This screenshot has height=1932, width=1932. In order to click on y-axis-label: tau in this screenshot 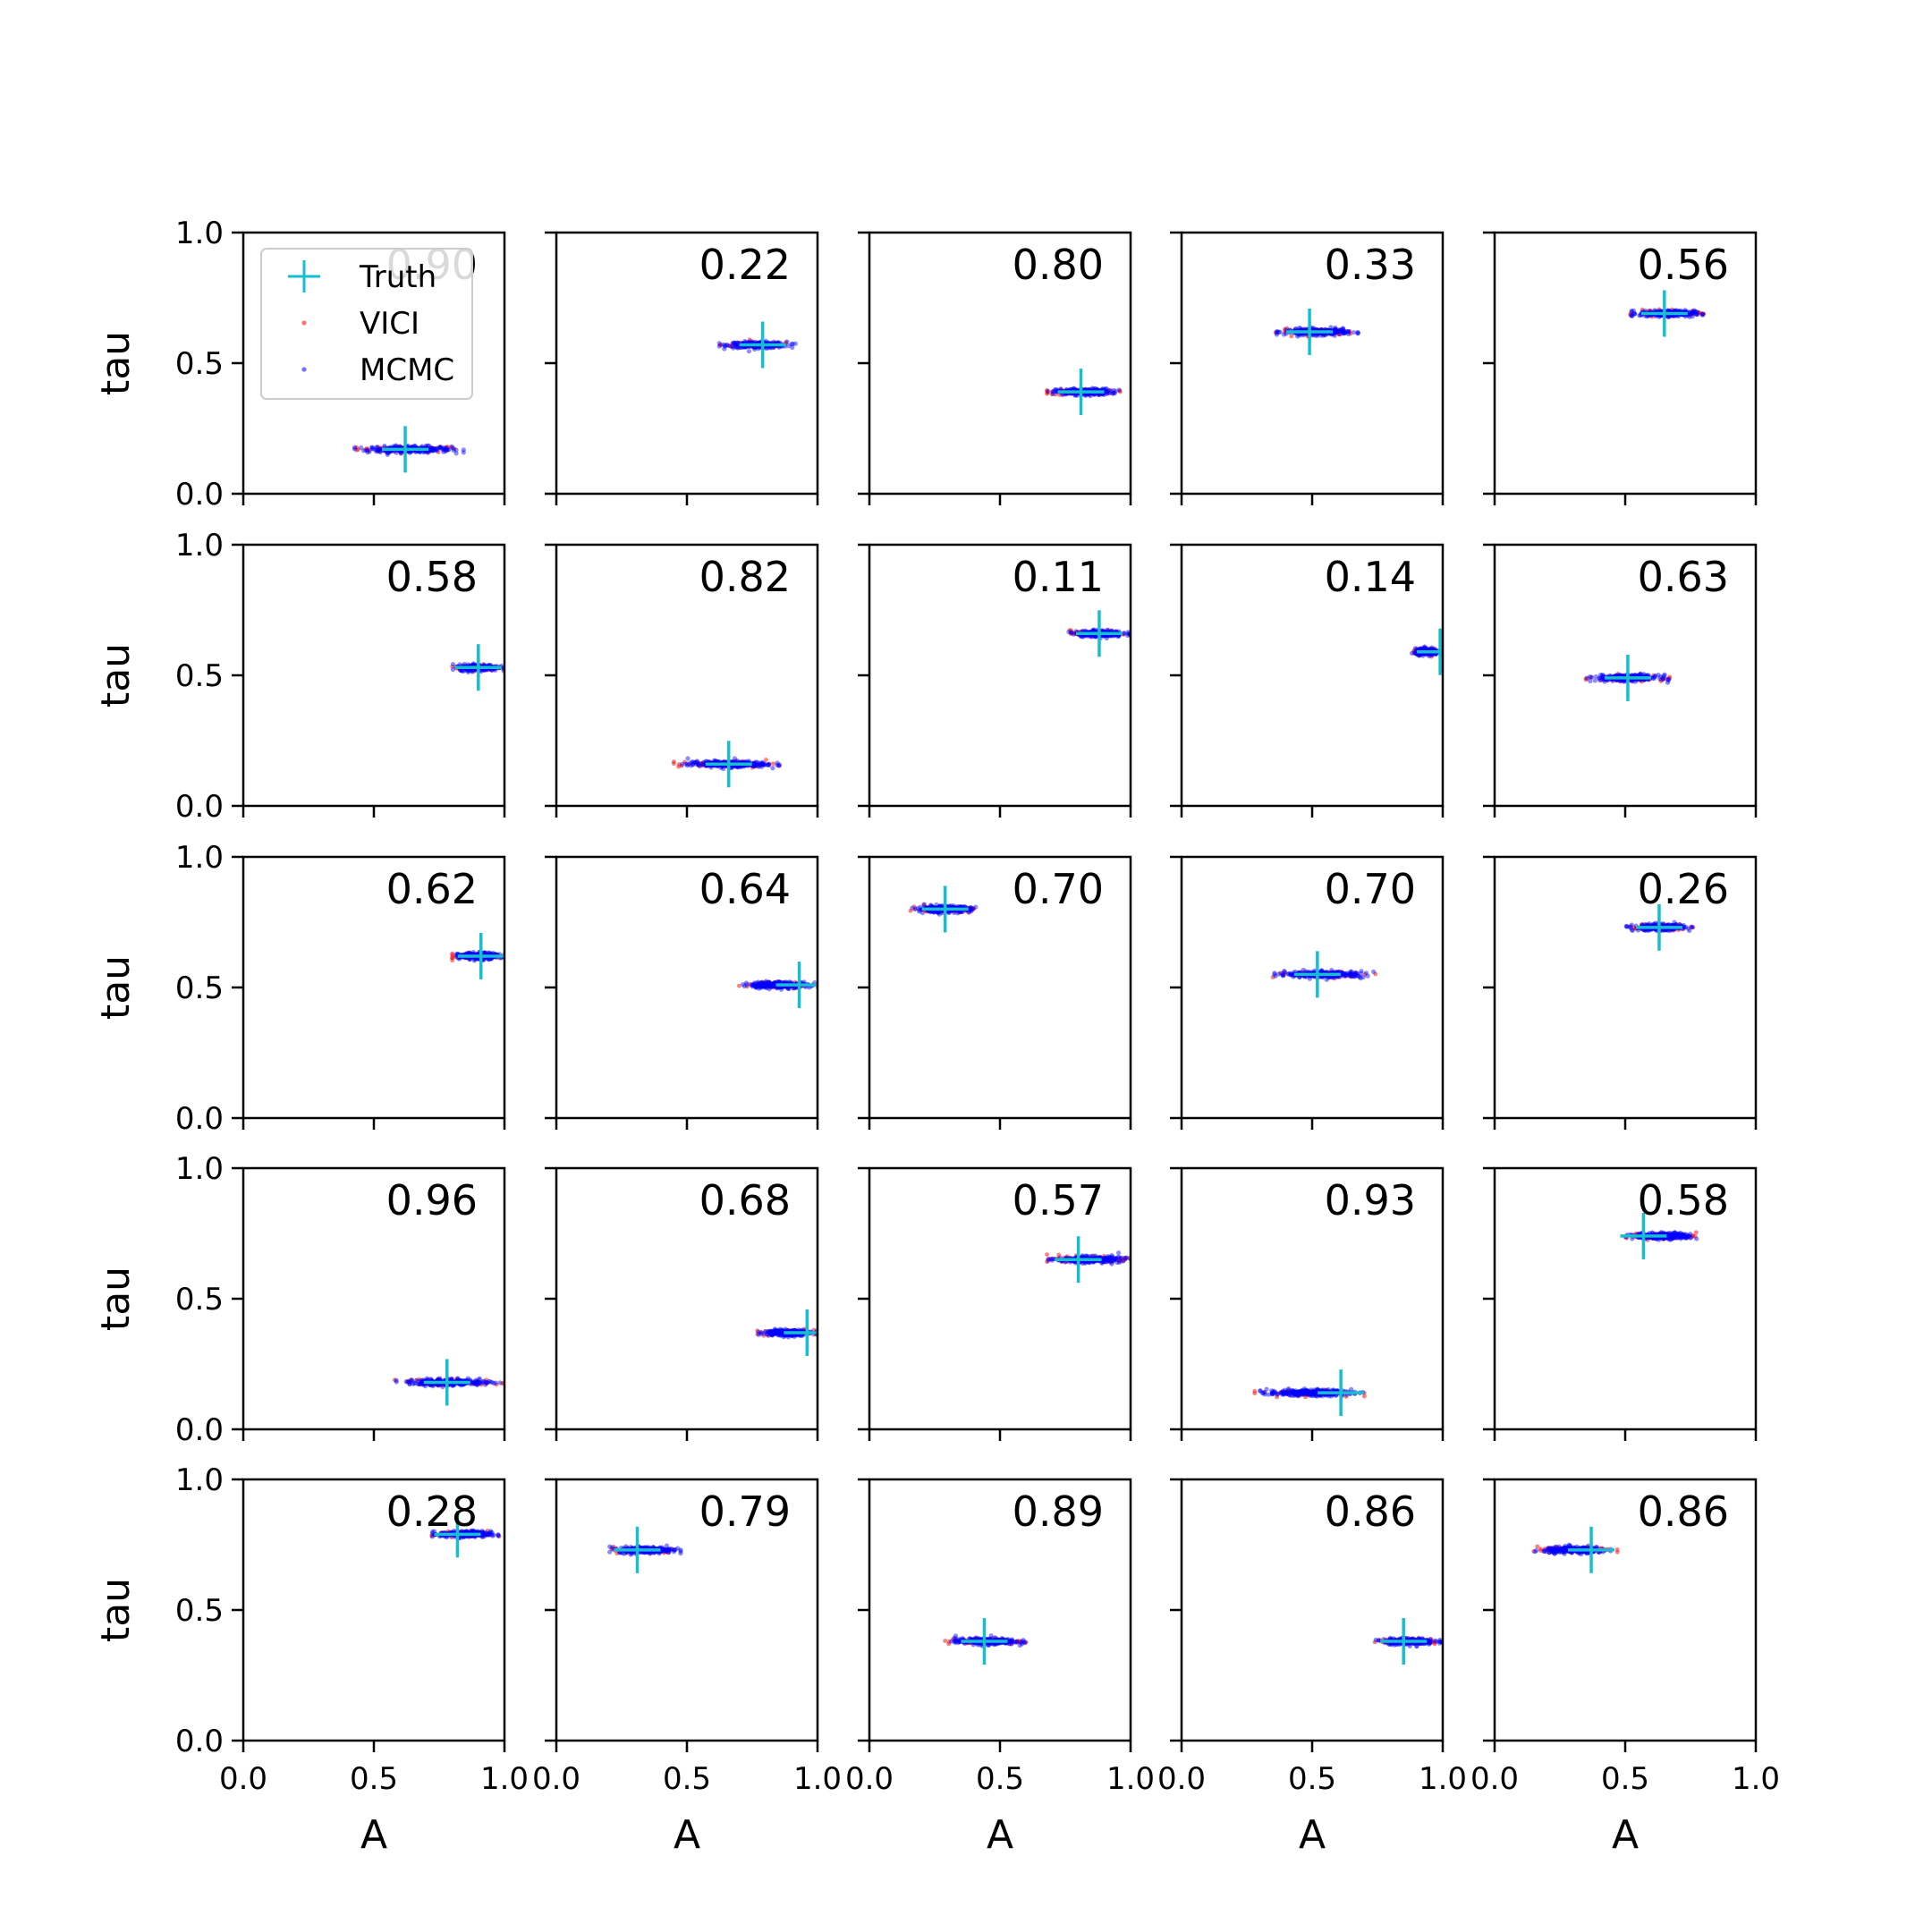, I will do `click(116, 987)`.